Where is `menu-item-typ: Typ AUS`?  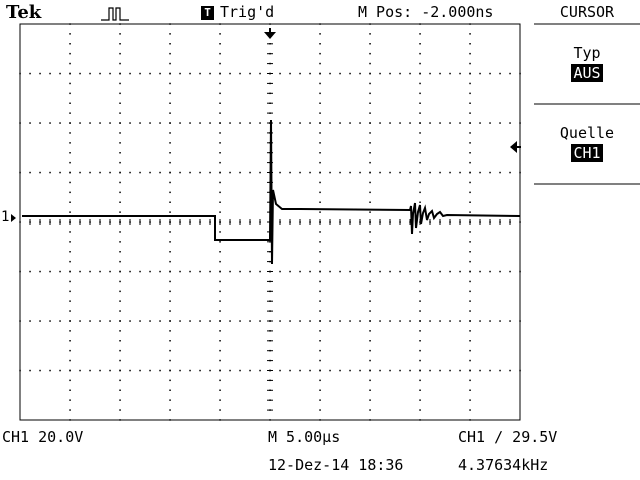
menu-item-typ: Typ AUS is located at coordinates (587, 63).